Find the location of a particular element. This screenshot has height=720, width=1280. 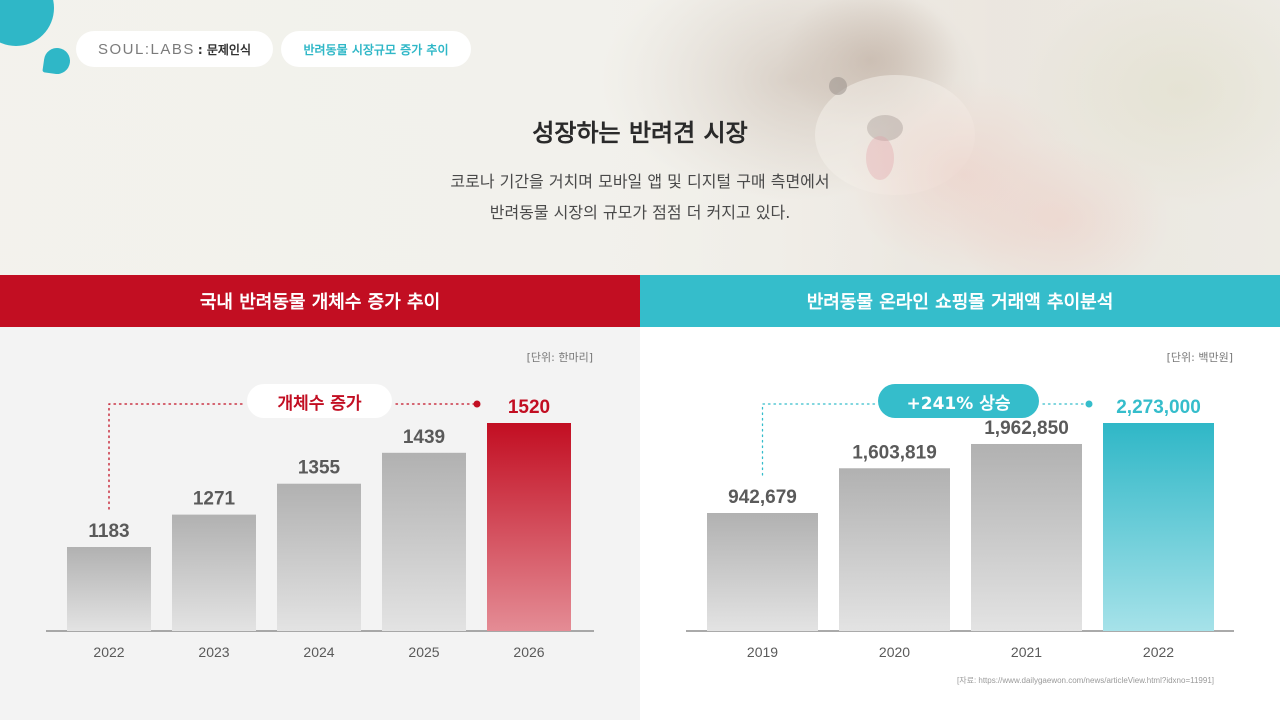

bar-2025 is located at coordinates (424, 541).